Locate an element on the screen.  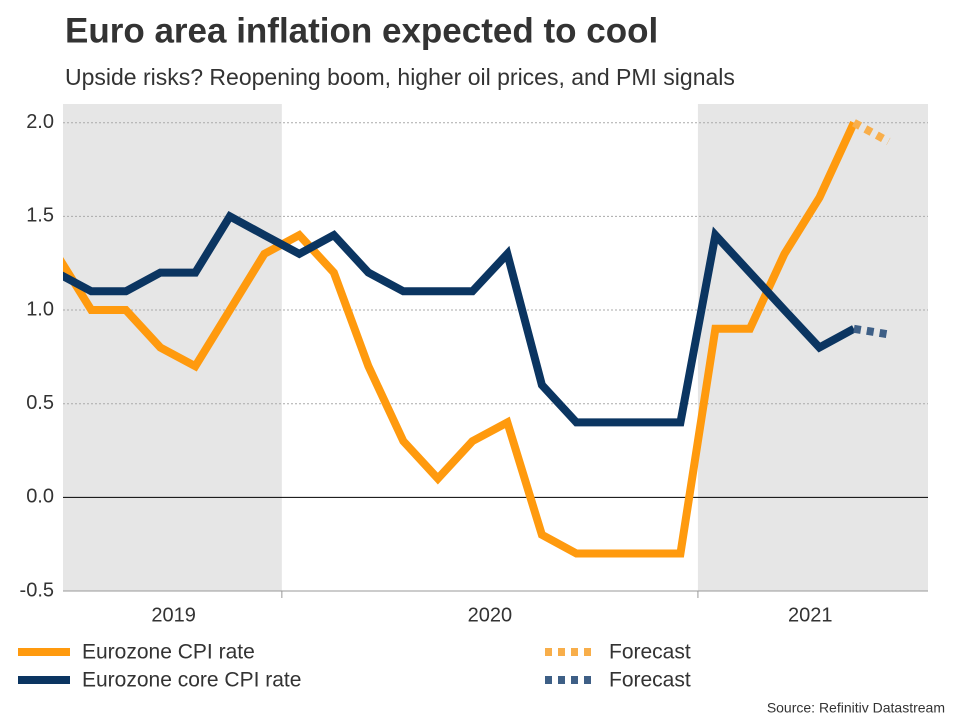
source: Source: Refinitiv Datastream is located at coordinates (856, 708).